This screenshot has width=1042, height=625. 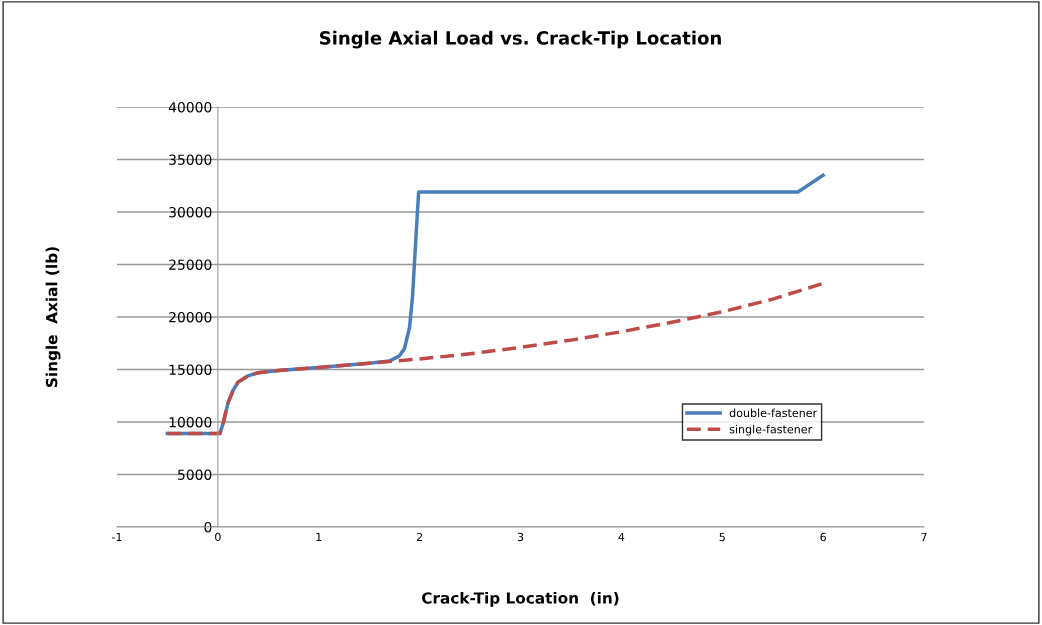 I want to click on y-tick-label: 35000, so click(x=190, y=159).